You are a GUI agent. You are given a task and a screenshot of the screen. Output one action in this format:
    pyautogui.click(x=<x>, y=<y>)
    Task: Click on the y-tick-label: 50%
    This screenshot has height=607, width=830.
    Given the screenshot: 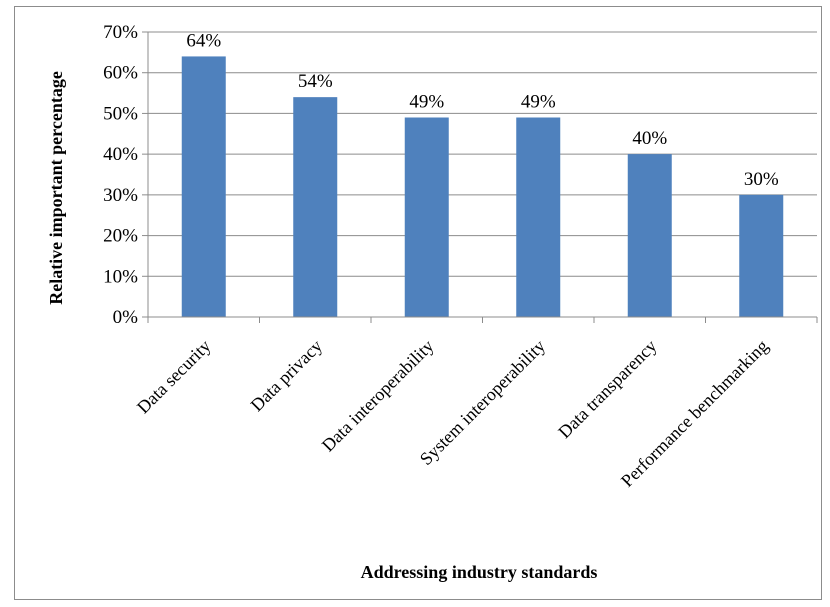 What is the action you would take?
    pyautogui.click(x=120, y=113)
    